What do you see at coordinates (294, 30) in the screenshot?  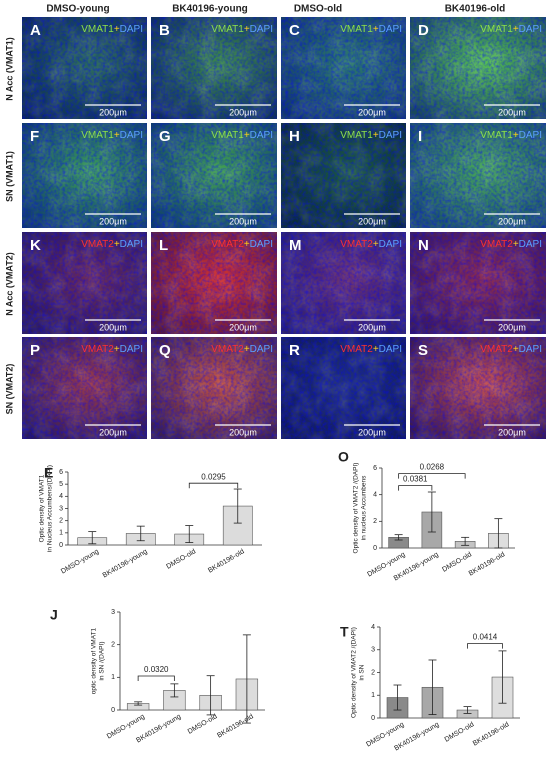 I see `panel-letter: C` at bounding box center [294, 30].